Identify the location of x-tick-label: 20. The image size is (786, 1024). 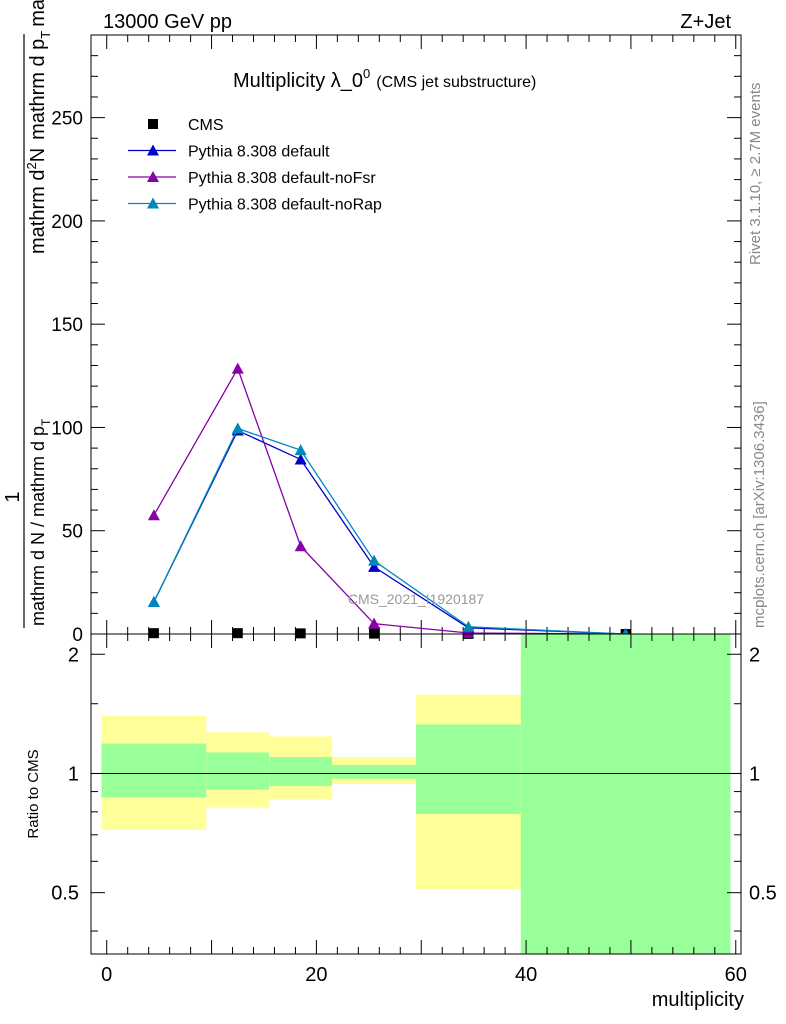
(316, 975).